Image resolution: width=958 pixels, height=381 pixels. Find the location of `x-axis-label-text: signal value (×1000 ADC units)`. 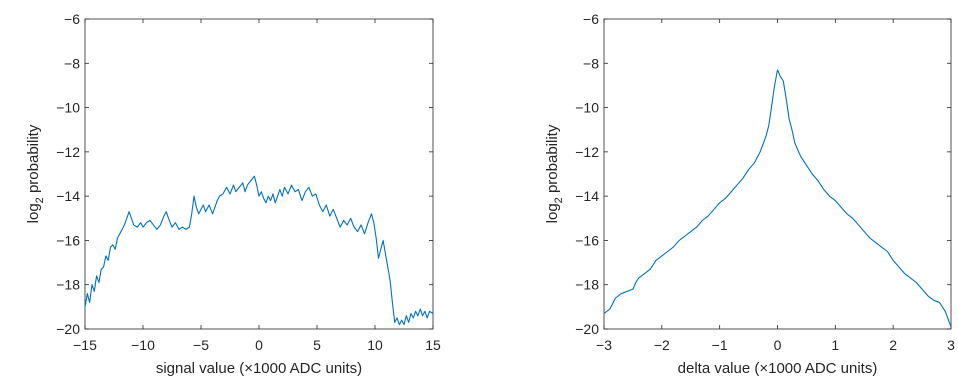

x-axis-label-text: signal value (×1000 ADC units) is located at coordinates (259, 368).